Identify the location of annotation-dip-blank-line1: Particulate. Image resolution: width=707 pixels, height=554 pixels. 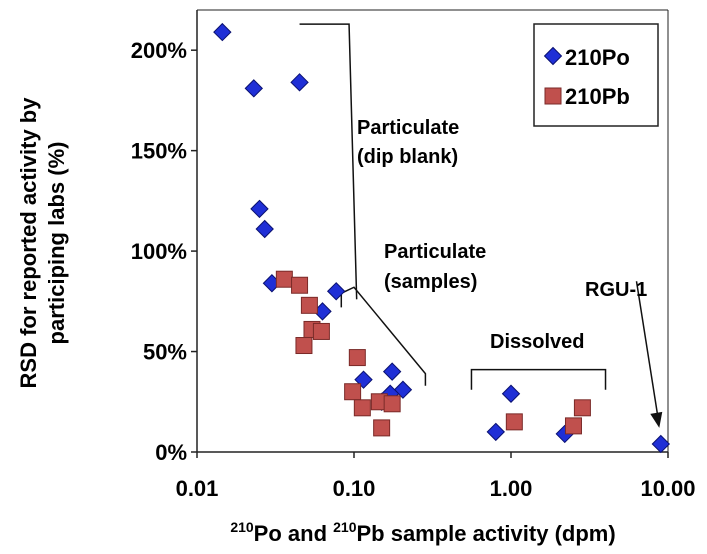
(408, 128).